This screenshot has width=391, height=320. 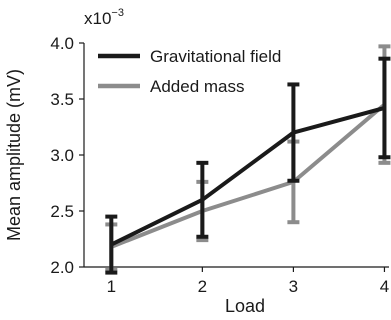 I want to click on y-axis-title: Mean amplitude (mV), so click(x=14, y=155).